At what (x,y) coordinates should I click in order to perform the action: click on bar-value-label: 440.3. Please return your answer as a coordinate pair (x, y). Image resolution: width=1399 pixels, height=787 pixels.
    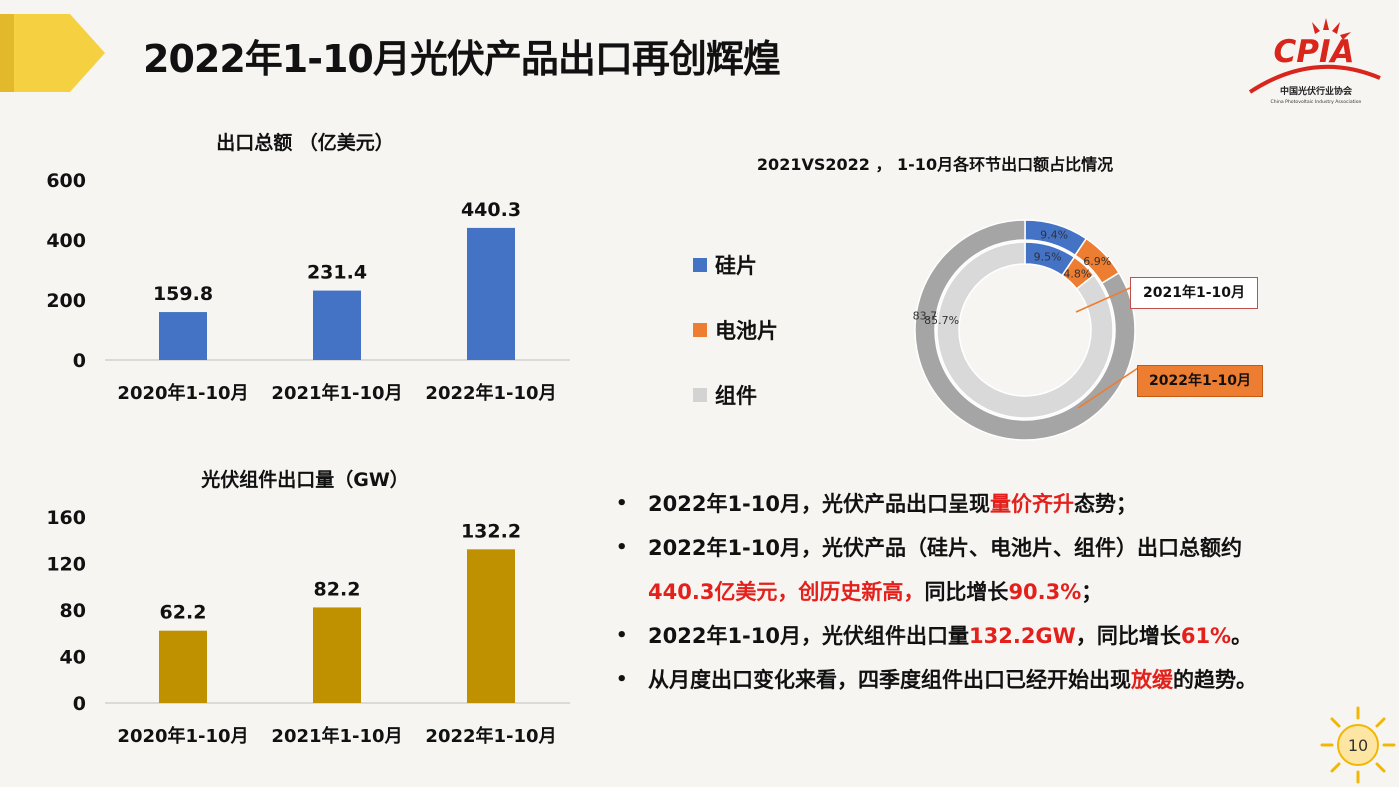
    Looking at the image, I should click on (491, 210).